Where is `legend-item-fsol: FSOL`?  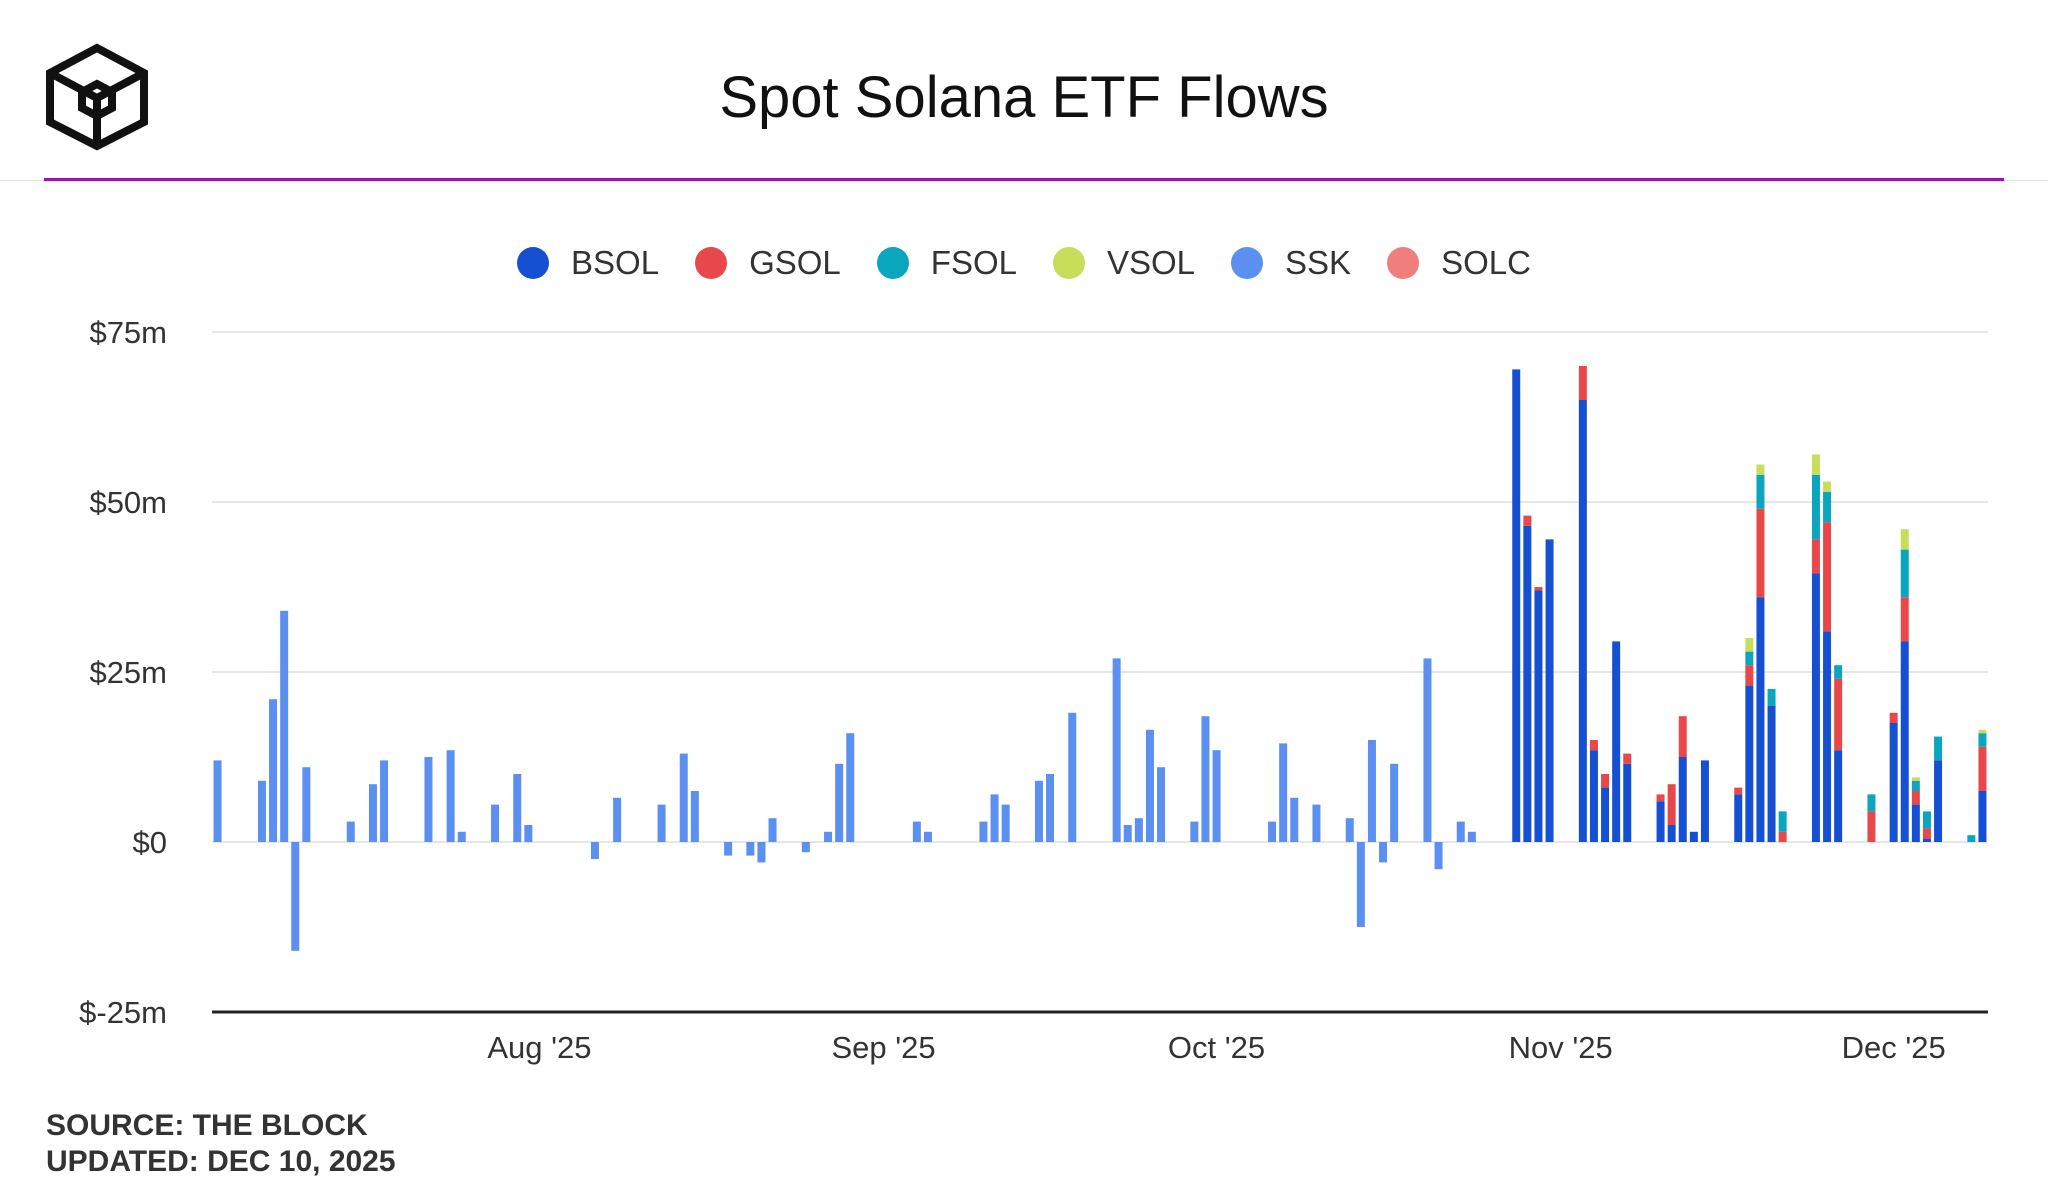 legend-item-fsol: FSOL is located at coordinates (946, 263).